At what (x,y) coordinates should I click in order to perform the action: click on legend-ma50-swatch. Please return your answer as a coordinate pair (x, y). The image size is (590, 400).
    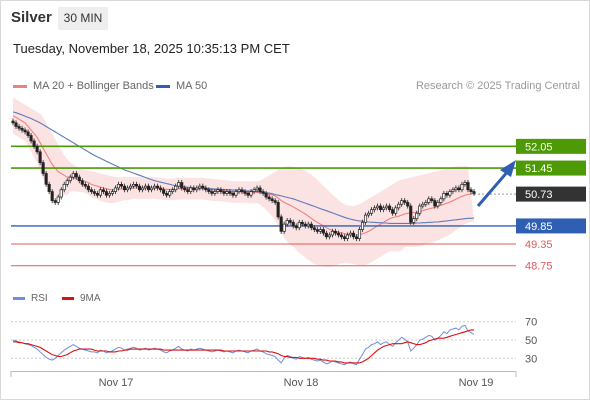
    Looking at the image, I should click on (163, 86).